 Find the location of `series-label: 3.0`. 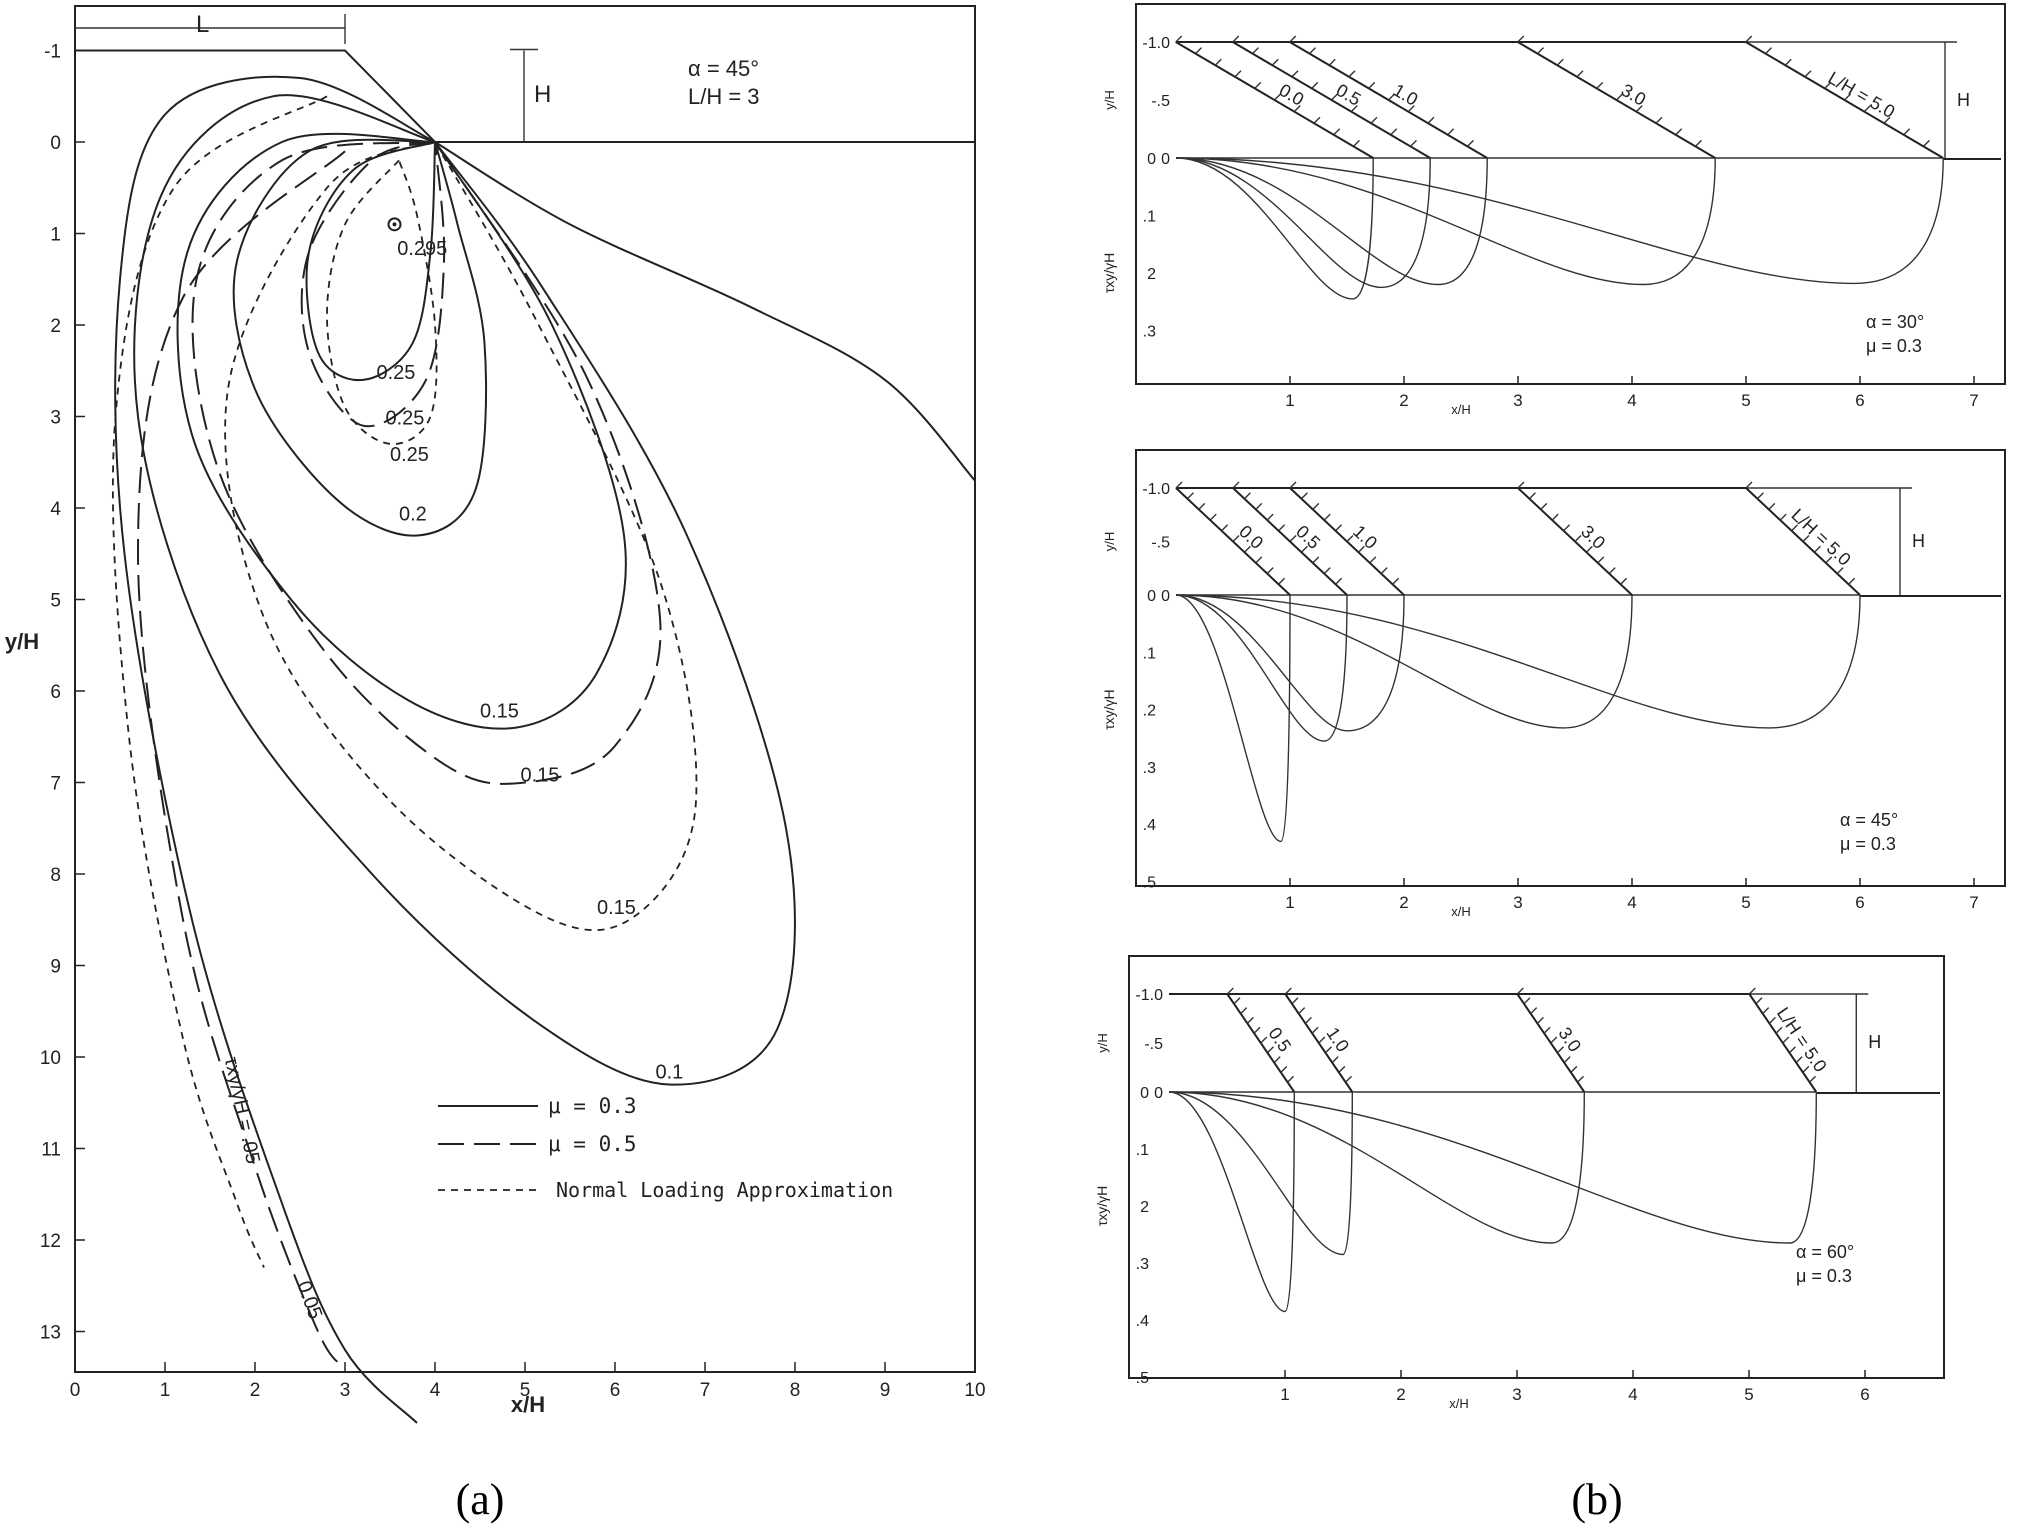

series-label: 3.0 is located at coordinates (1634, 95).